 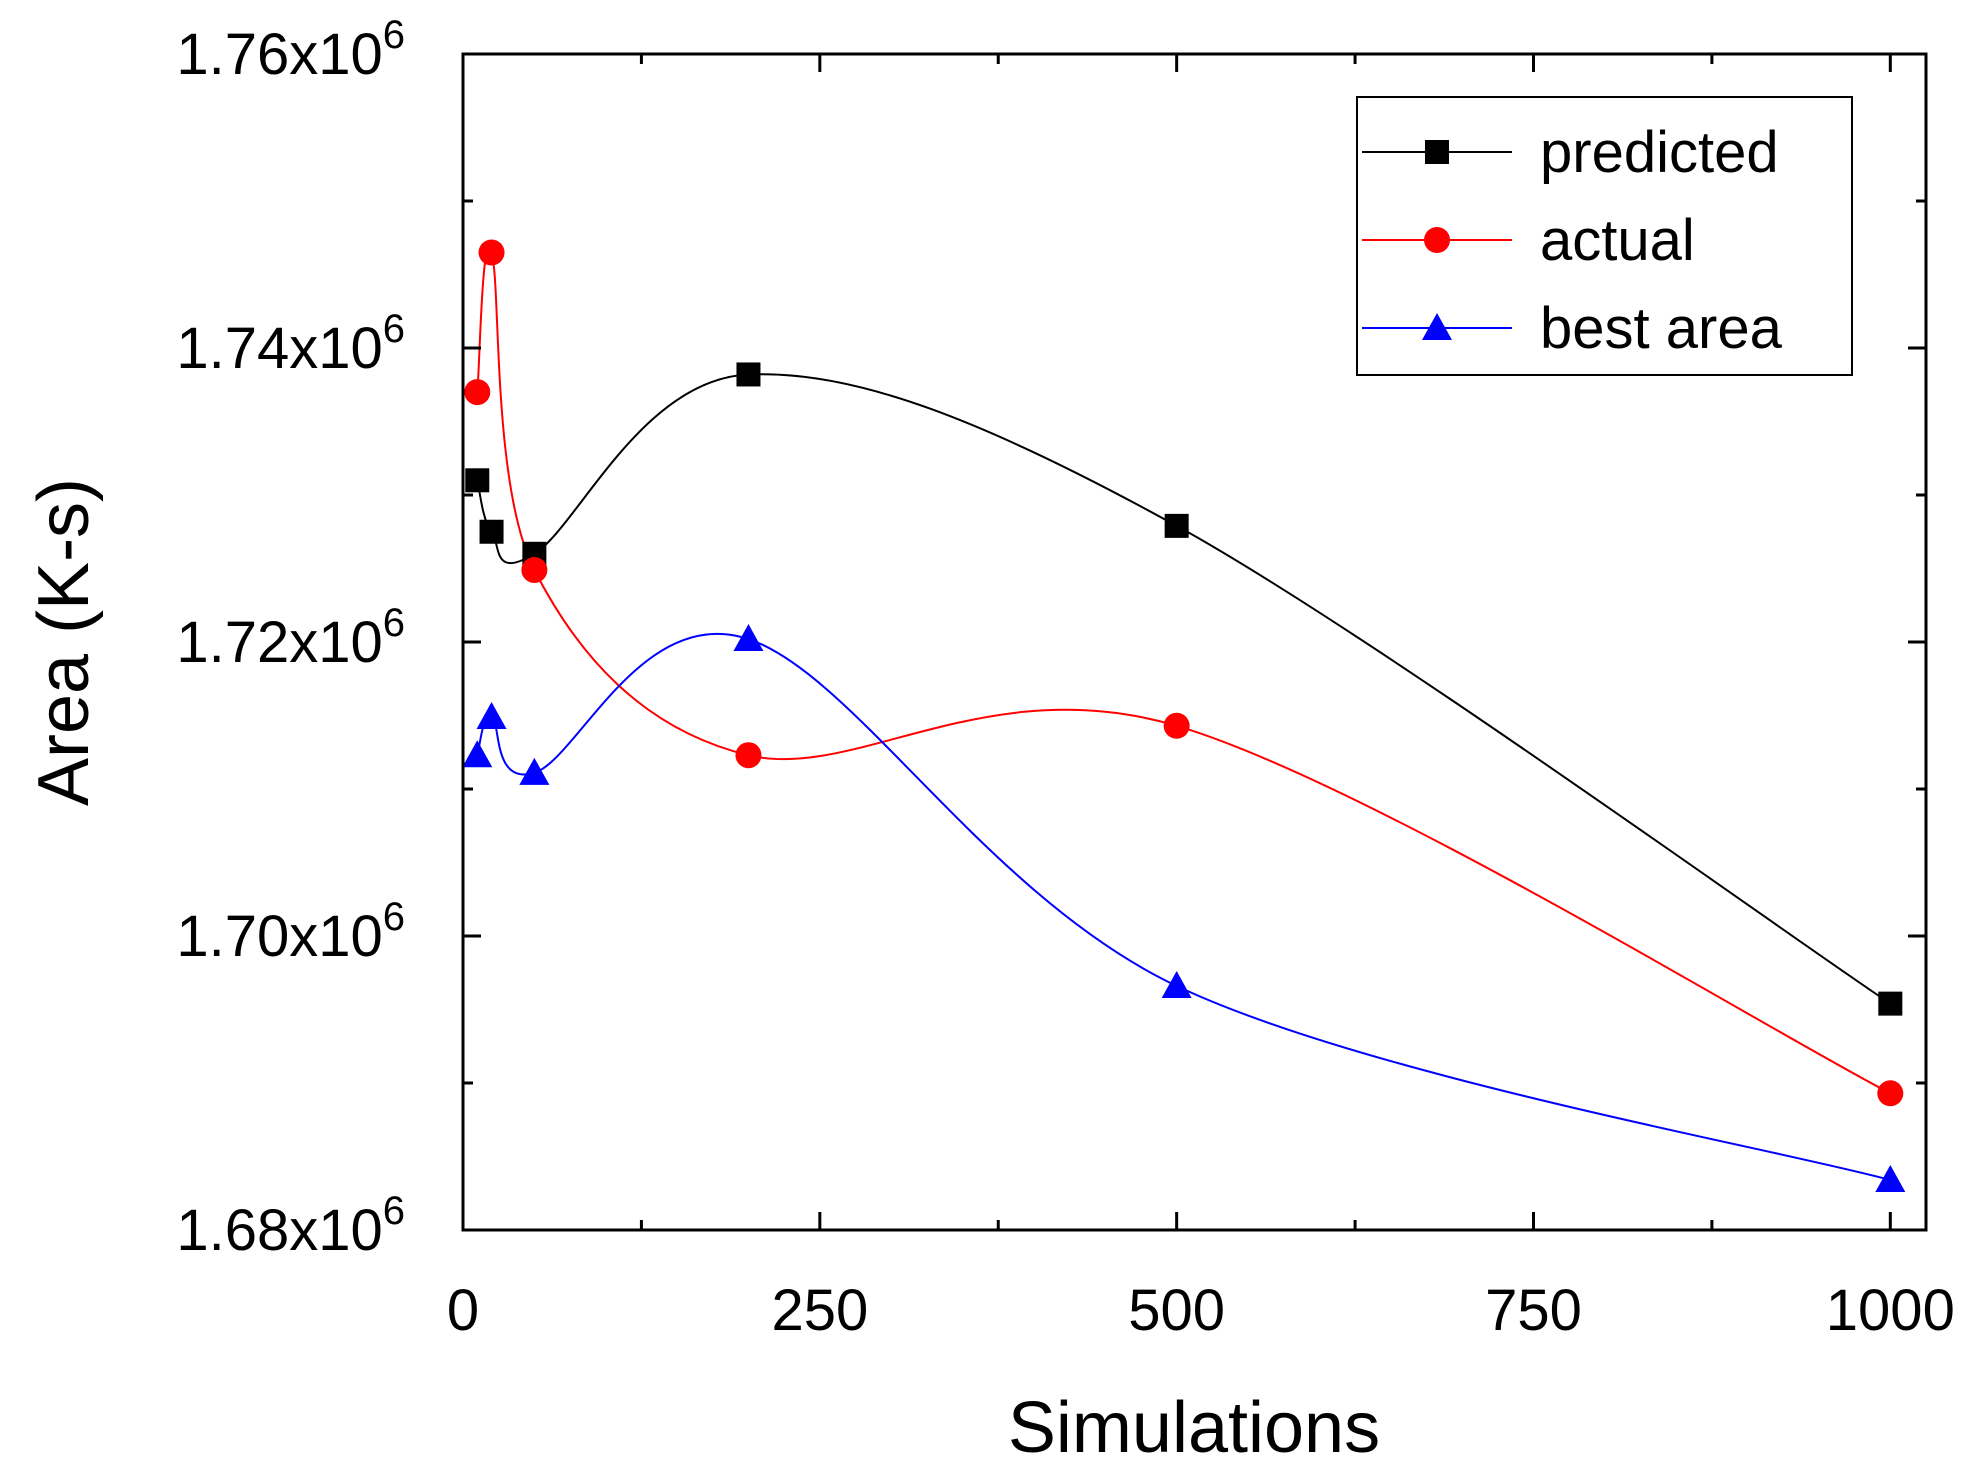 I want to click on y-tick-label: 1.72x10⁶, so click(x=290, y=638).